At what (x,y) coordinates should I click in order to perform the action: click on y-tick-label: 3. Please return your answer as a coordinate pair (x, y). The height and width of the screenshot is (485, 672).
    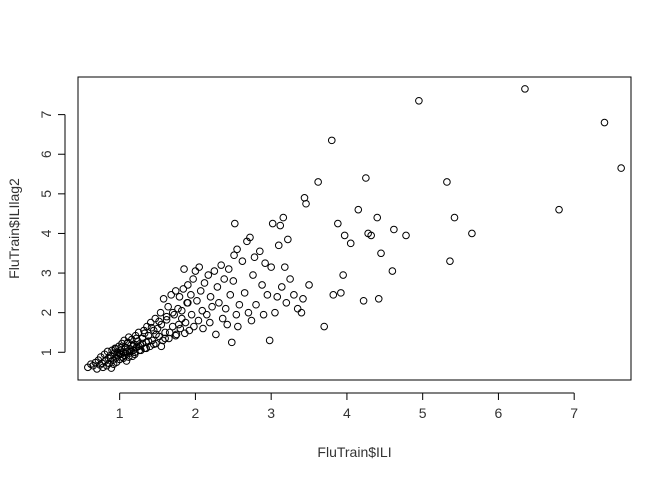
    Looking at the image, I should click on (46, 273).